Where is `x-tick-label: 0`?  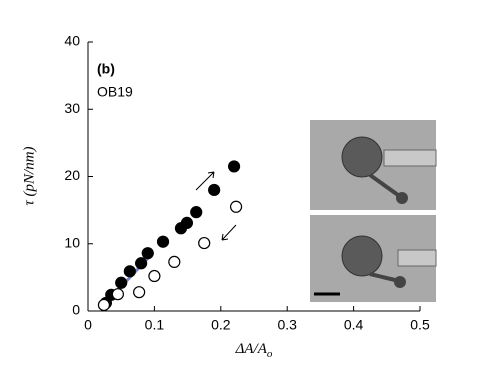 x-tick-label: 0 is located at coordinates (88, 325).